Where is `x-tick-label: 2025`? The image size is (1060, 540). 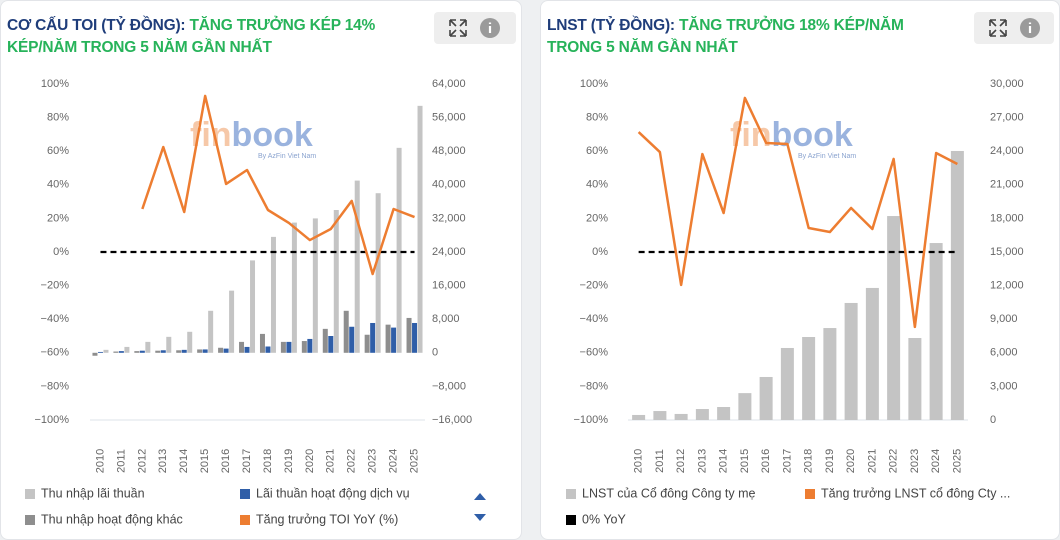
x-tick-label: 2025 is located at coordinates (957, 461).